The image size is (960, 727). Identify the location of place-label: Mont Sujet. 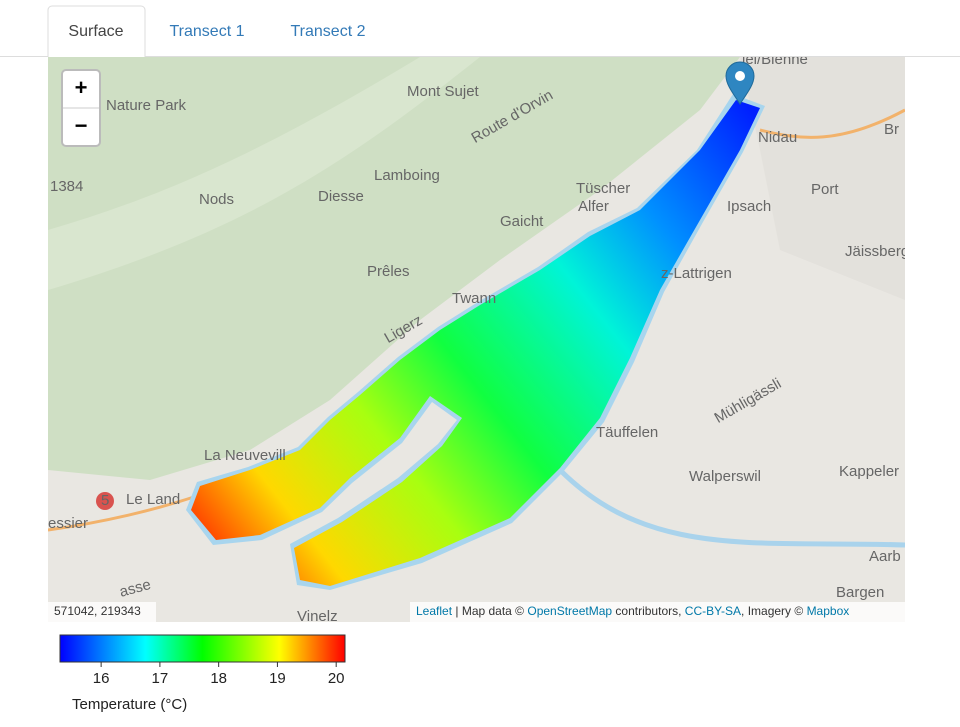
(443, 91).